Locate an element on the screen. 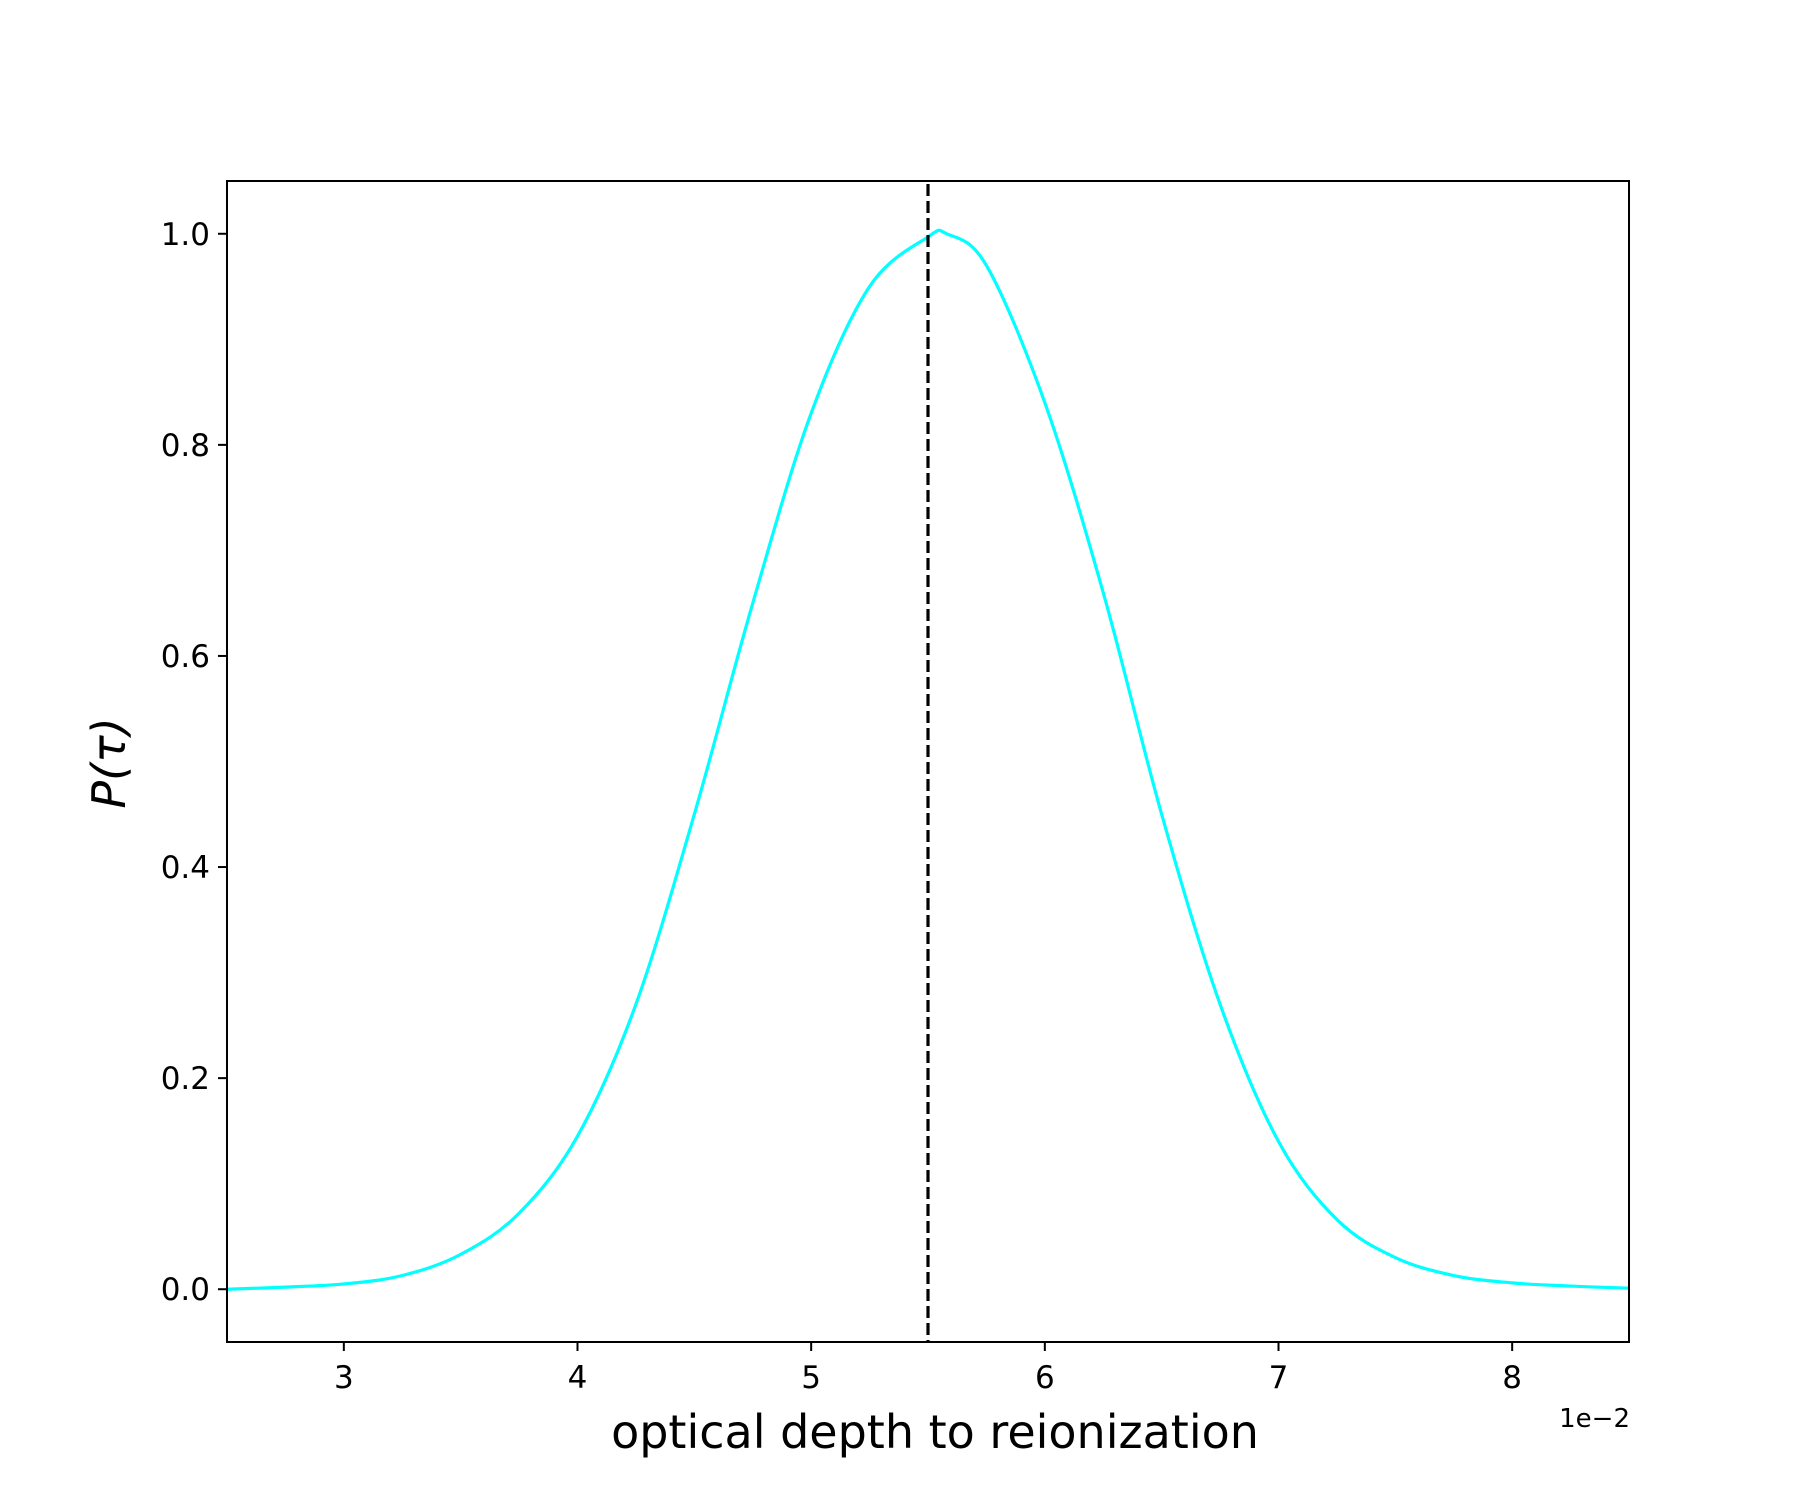  x-axis-label: optical depth to reionization is located at coordinates (935, 1432).